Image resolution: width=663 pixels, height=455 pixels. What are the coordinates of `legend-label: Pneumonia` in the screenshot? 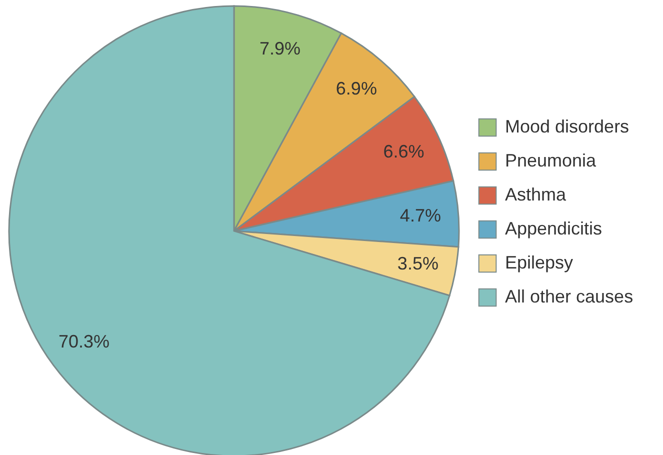 It's located at (551, 160).